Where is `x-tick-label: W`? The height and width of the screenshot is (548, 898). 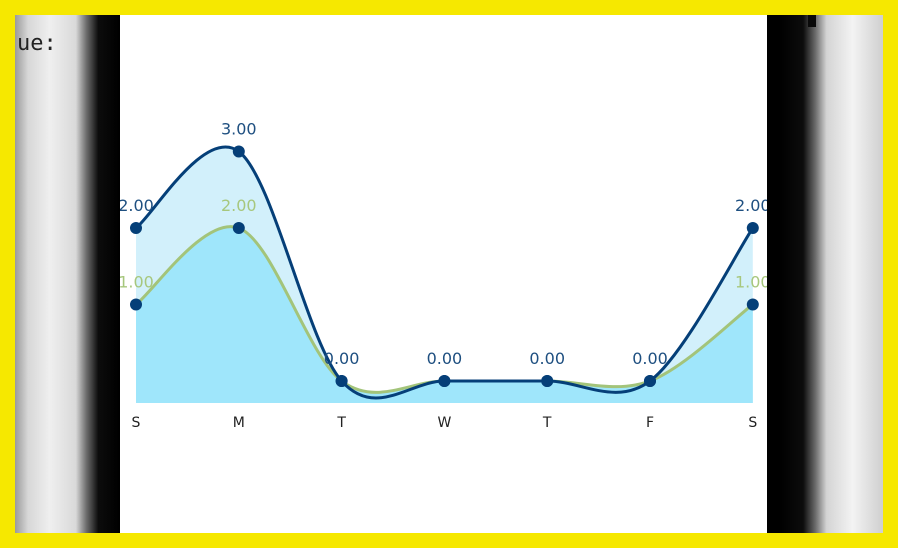 x-tick-label: W is located at coordinates (444, 423).